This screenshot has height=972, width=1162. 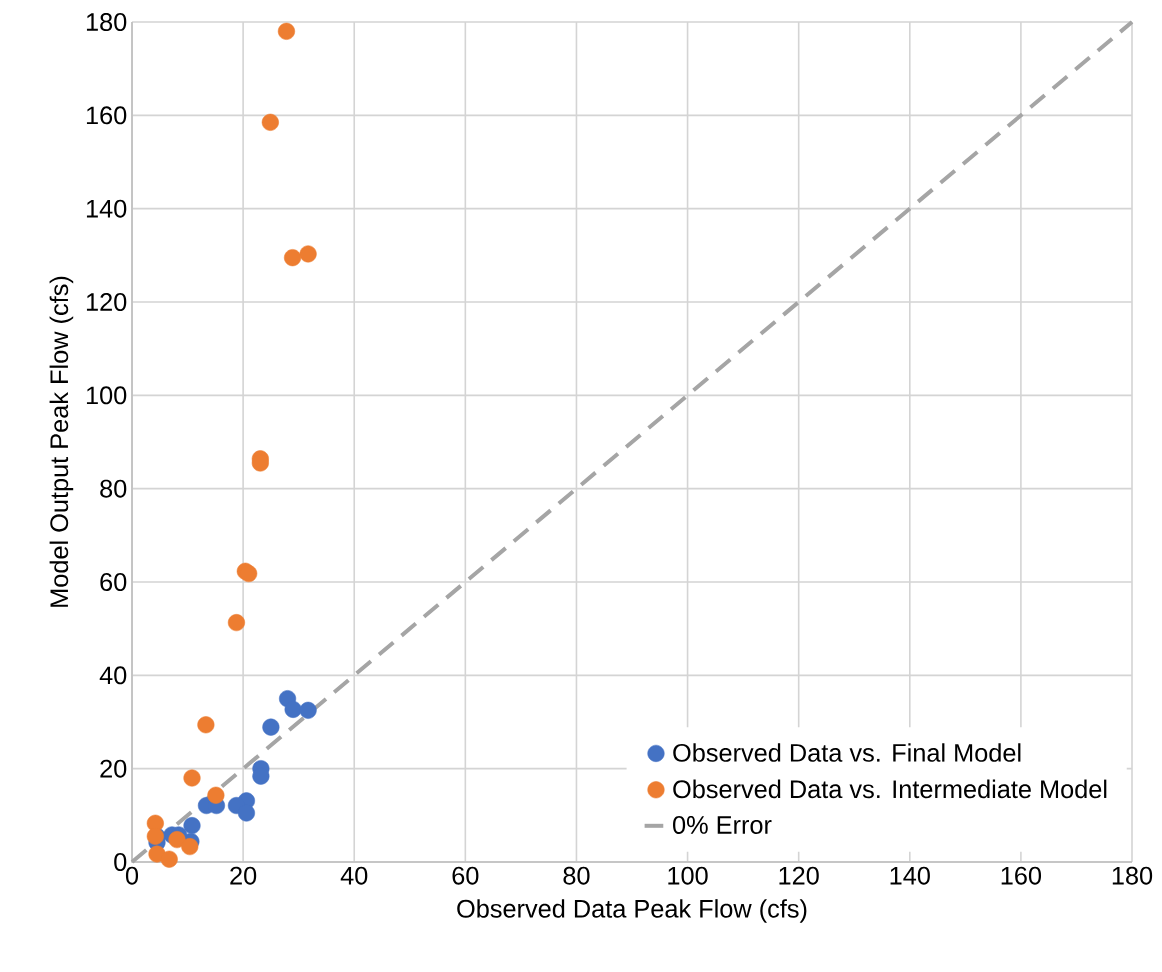 What do you see at coordinates (354, 875) in the screenshot?
I see `x-tick-label: 40` at bounding box center [354, 875].